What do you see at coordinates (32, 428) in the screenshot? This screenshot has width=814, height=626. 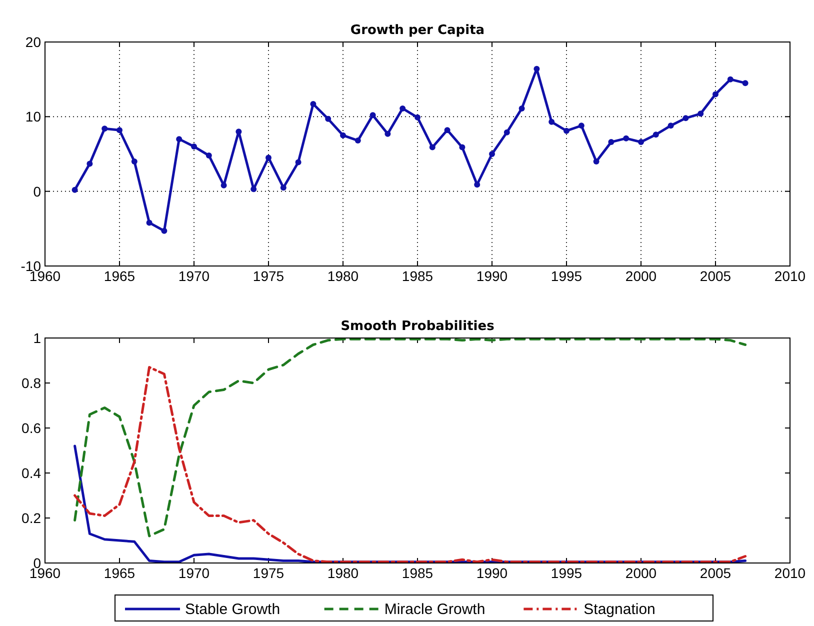 I see `y-tick-label: 0.6` at bounding box center [32, 428].